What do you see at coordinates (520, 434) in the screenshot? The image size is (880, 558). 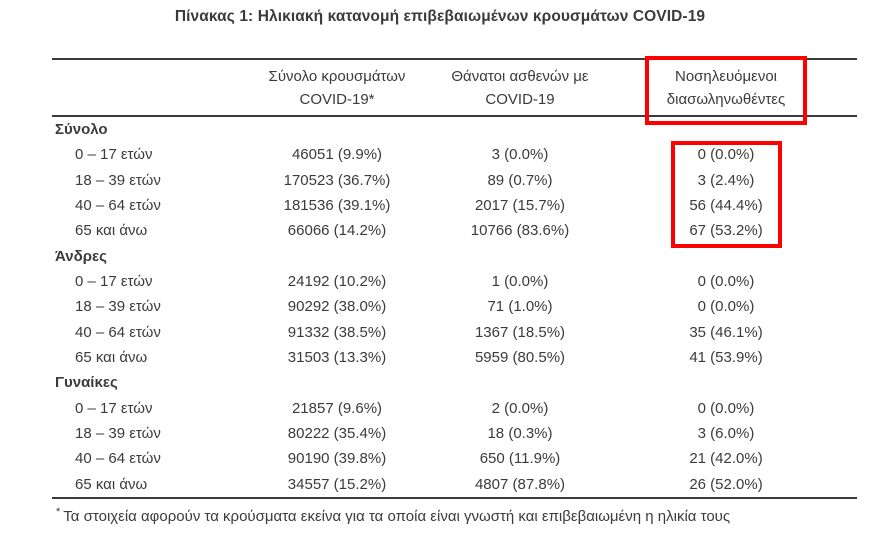 I see `deaths-value: 18 (0.3%)` at bounding box center [520, 434].